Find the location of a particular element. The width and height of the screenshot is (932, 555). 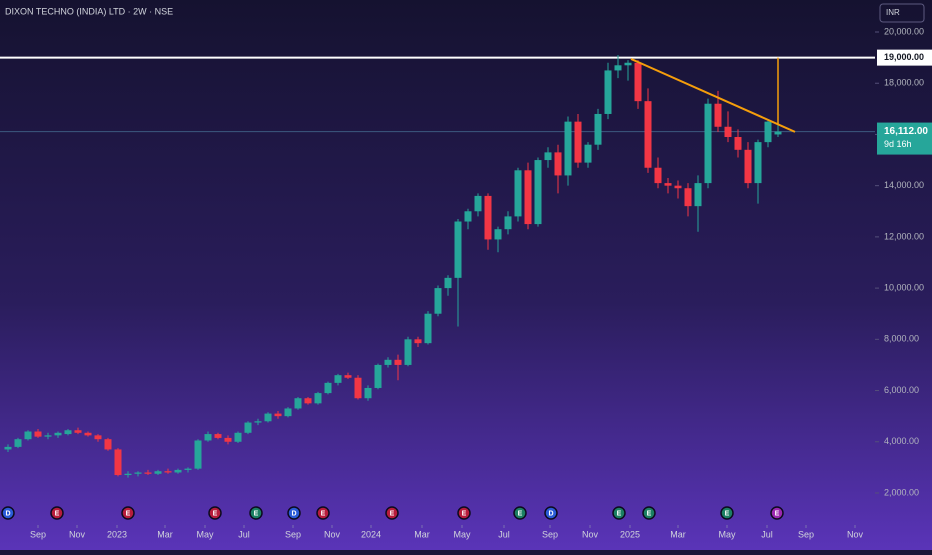

level-label-box is located at coordinates (904, 57).